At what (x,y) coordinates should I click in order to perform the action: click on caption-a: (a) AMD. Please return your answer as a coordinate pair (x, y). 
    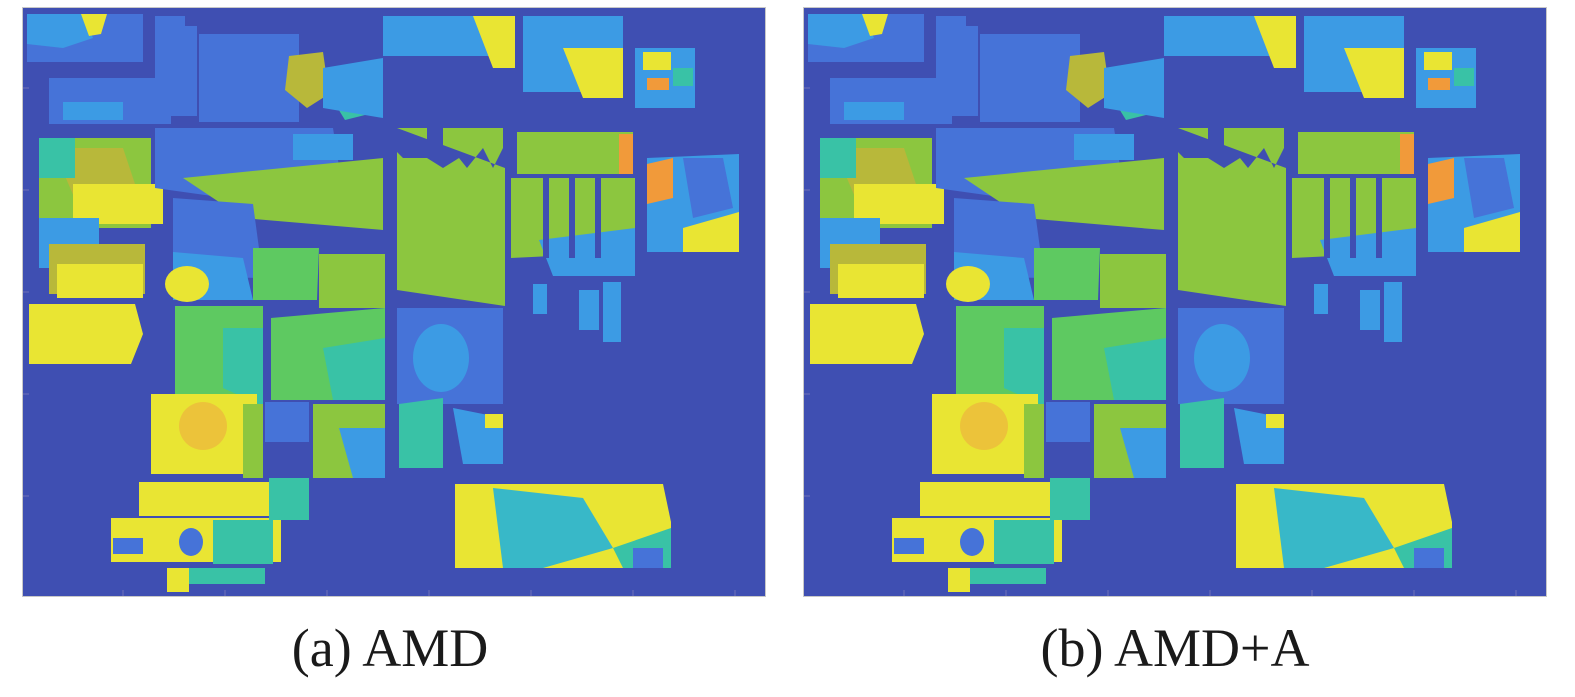
    Looking at the image, I should click on (390, 648).